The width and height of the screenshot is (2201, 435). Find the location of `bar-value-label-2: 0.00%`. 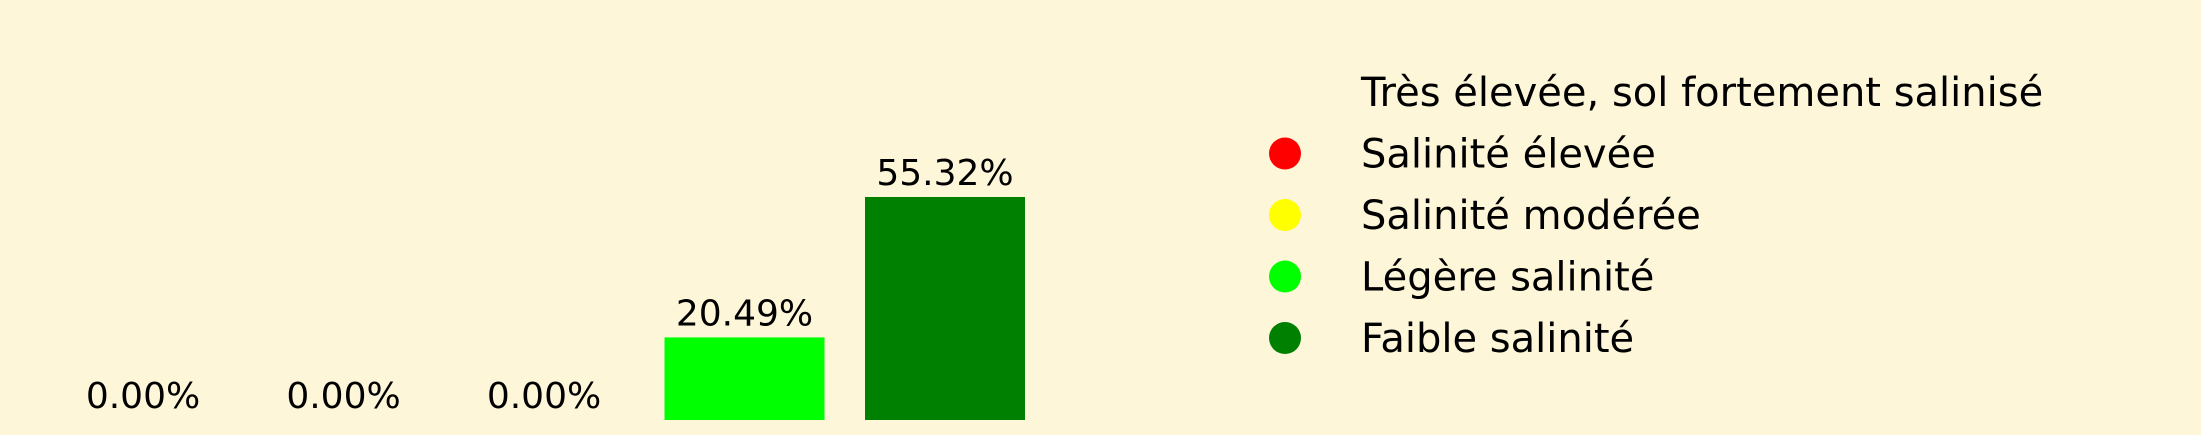

bar-value-label-2: 0.00% is located at coordinates (544, 396).